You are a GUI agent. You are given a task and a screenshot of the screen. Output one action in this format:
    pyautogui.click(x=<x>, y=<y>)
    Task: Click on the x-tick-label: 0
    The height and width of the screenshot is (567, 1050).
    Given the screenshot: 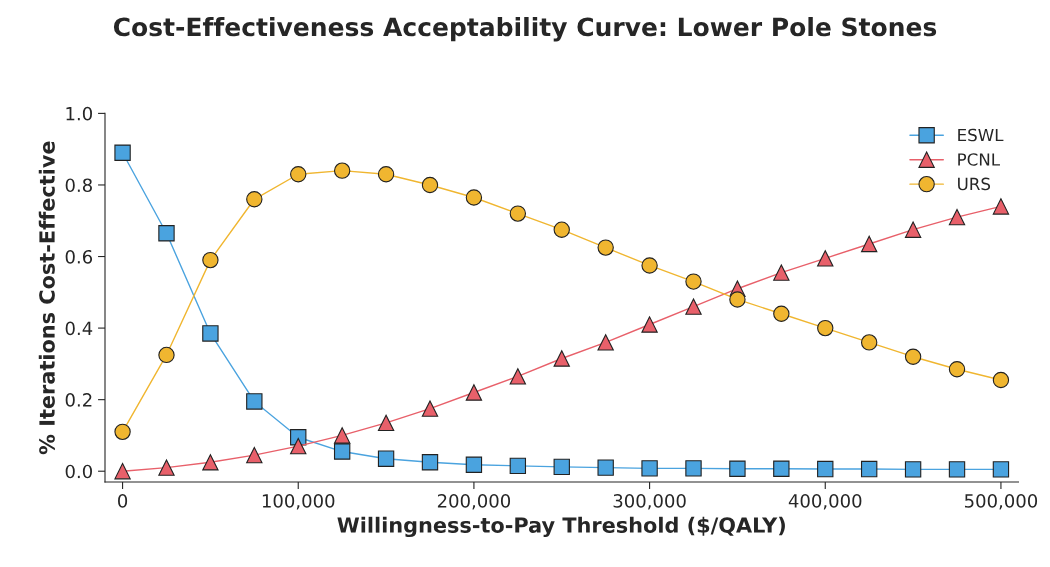 What is the action you would take?
    pyautogui.click(x=123, y=501)
    